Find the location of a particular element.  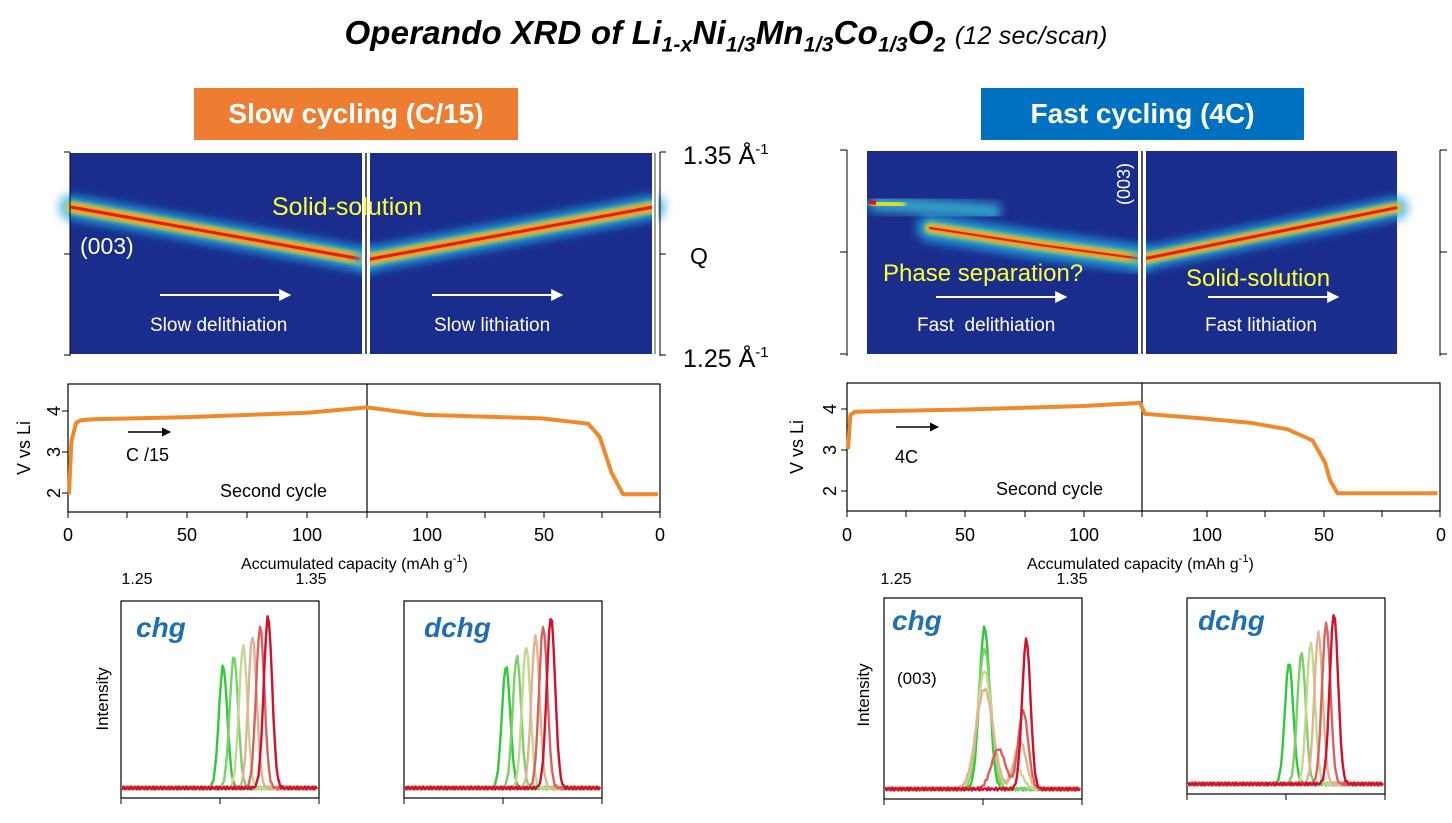

title-text: Operando XRD of Li is located at coordinates (503, 32).